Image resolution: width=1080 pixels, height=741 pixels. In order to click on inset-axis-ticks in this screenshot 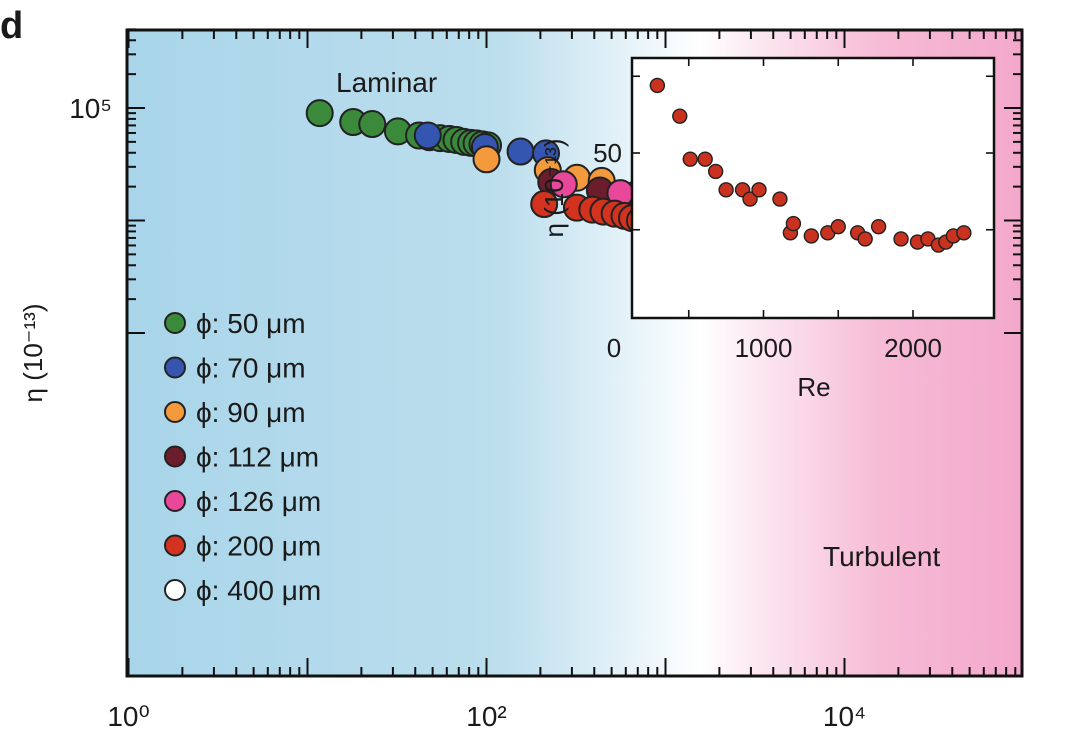, I will do `click(813, 188)`.